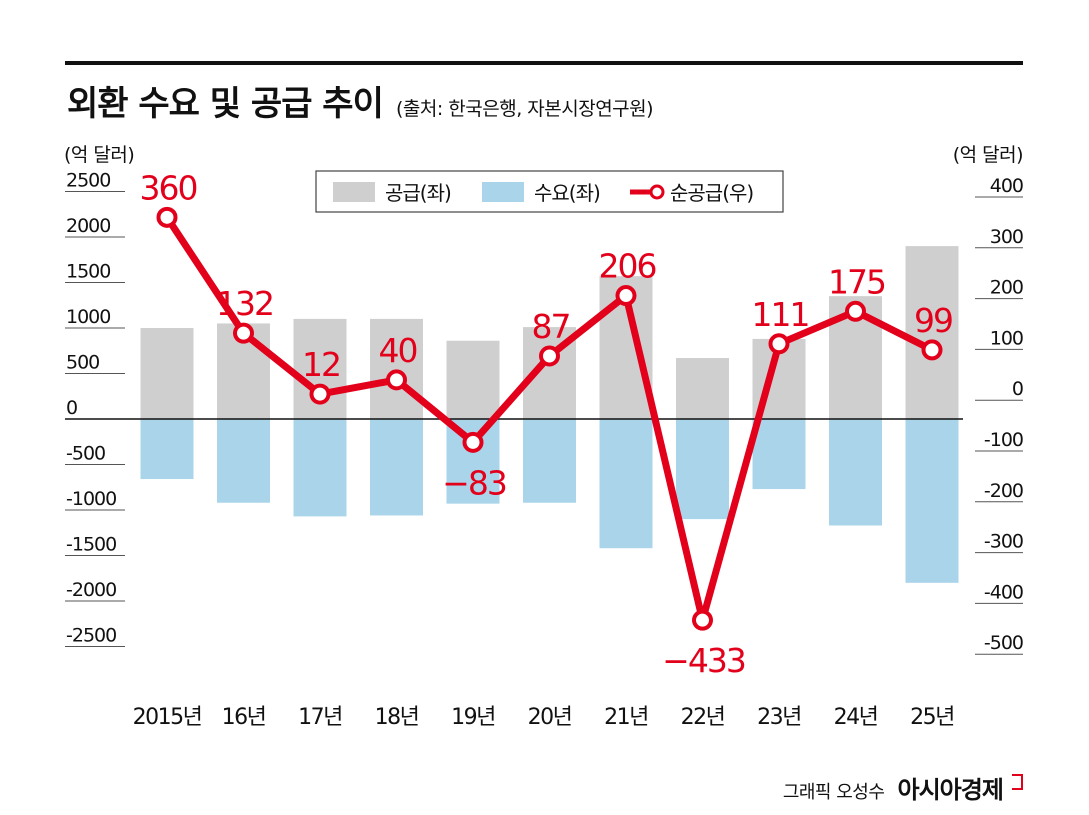 The height and width of the screenshot is (815, 1089). I want to click on legend-swatch-demand, so click(503, 192).